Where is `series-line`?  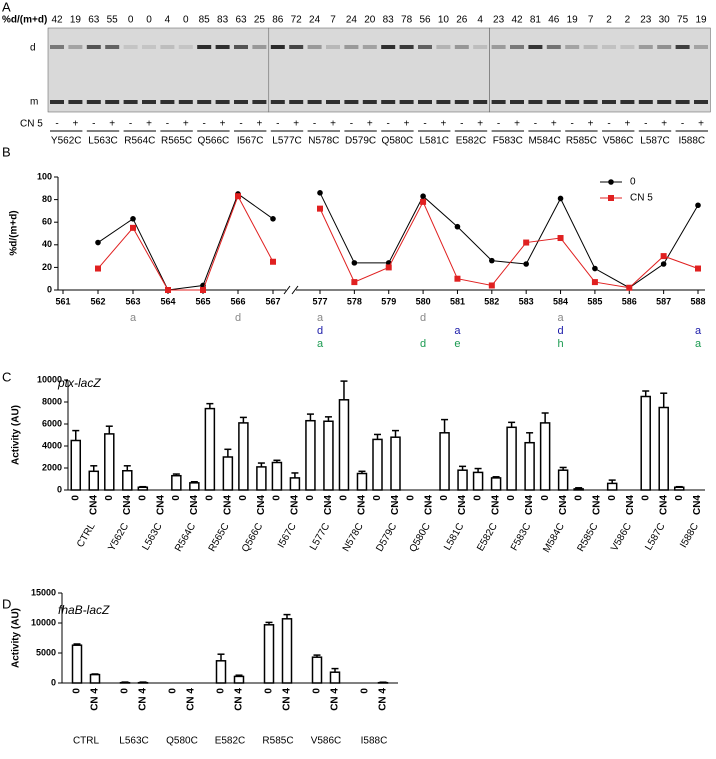 series-line is located at coordinates (185, 242).